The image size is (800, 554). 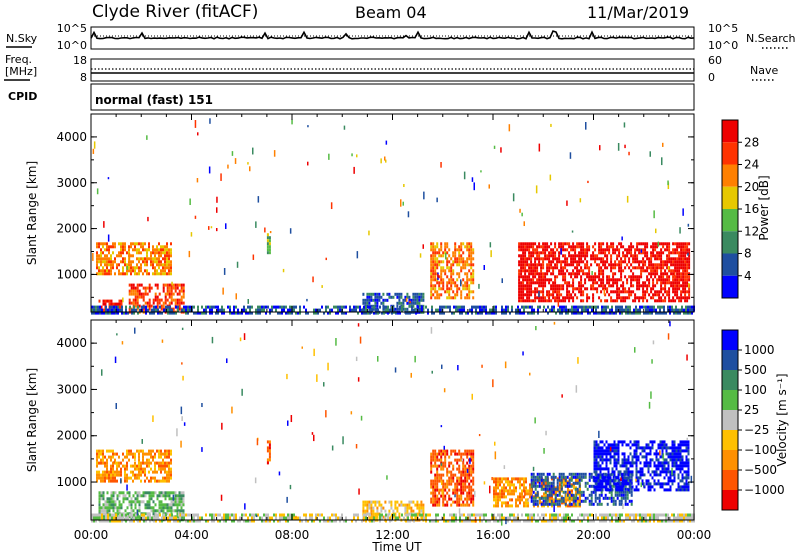 I want to click on y-tick-label: 4000, so click(x=71, y=137).